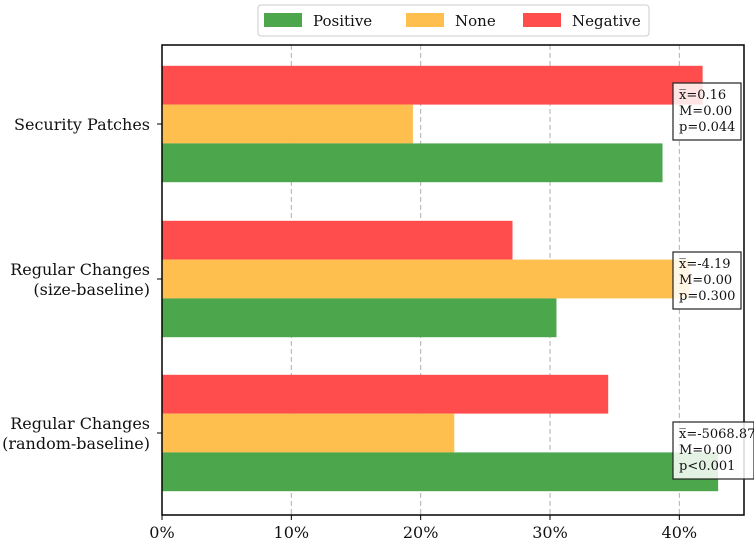 The height and width of the screenshot is (543, 754). Describe the element at coordinates (91, 289) in the screenshot. I see `y-tick-label-line2: (size-baseline)` at that location.